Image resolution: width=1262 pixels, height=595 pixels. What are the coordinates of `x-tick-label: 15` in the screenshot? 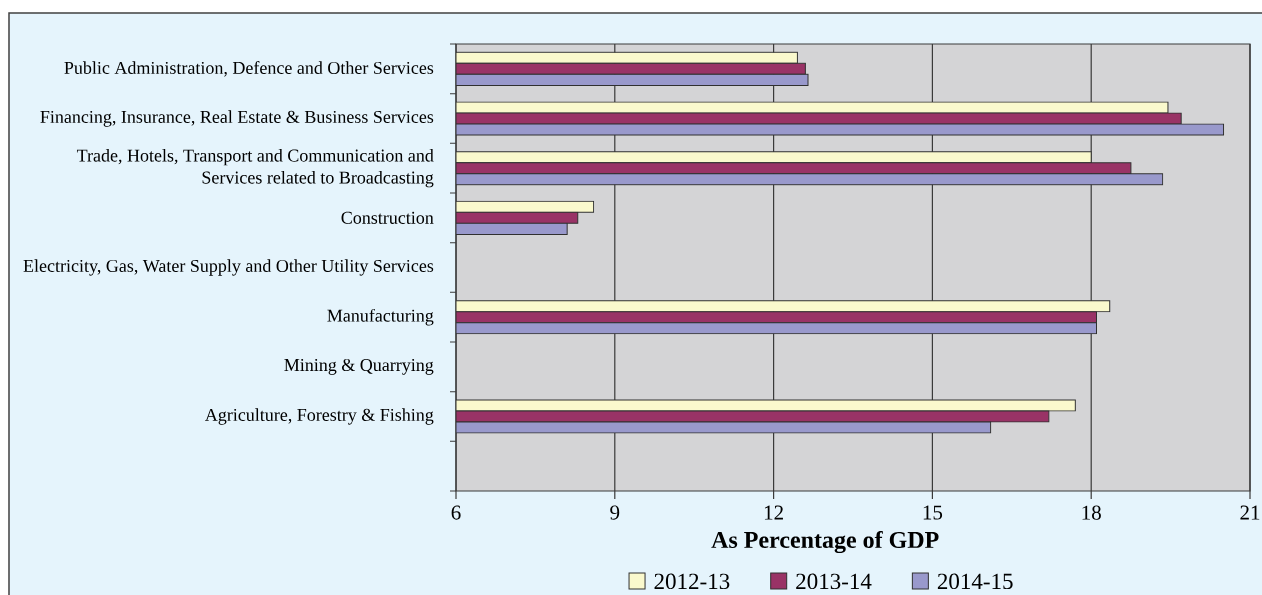 It's located at (933, 512).